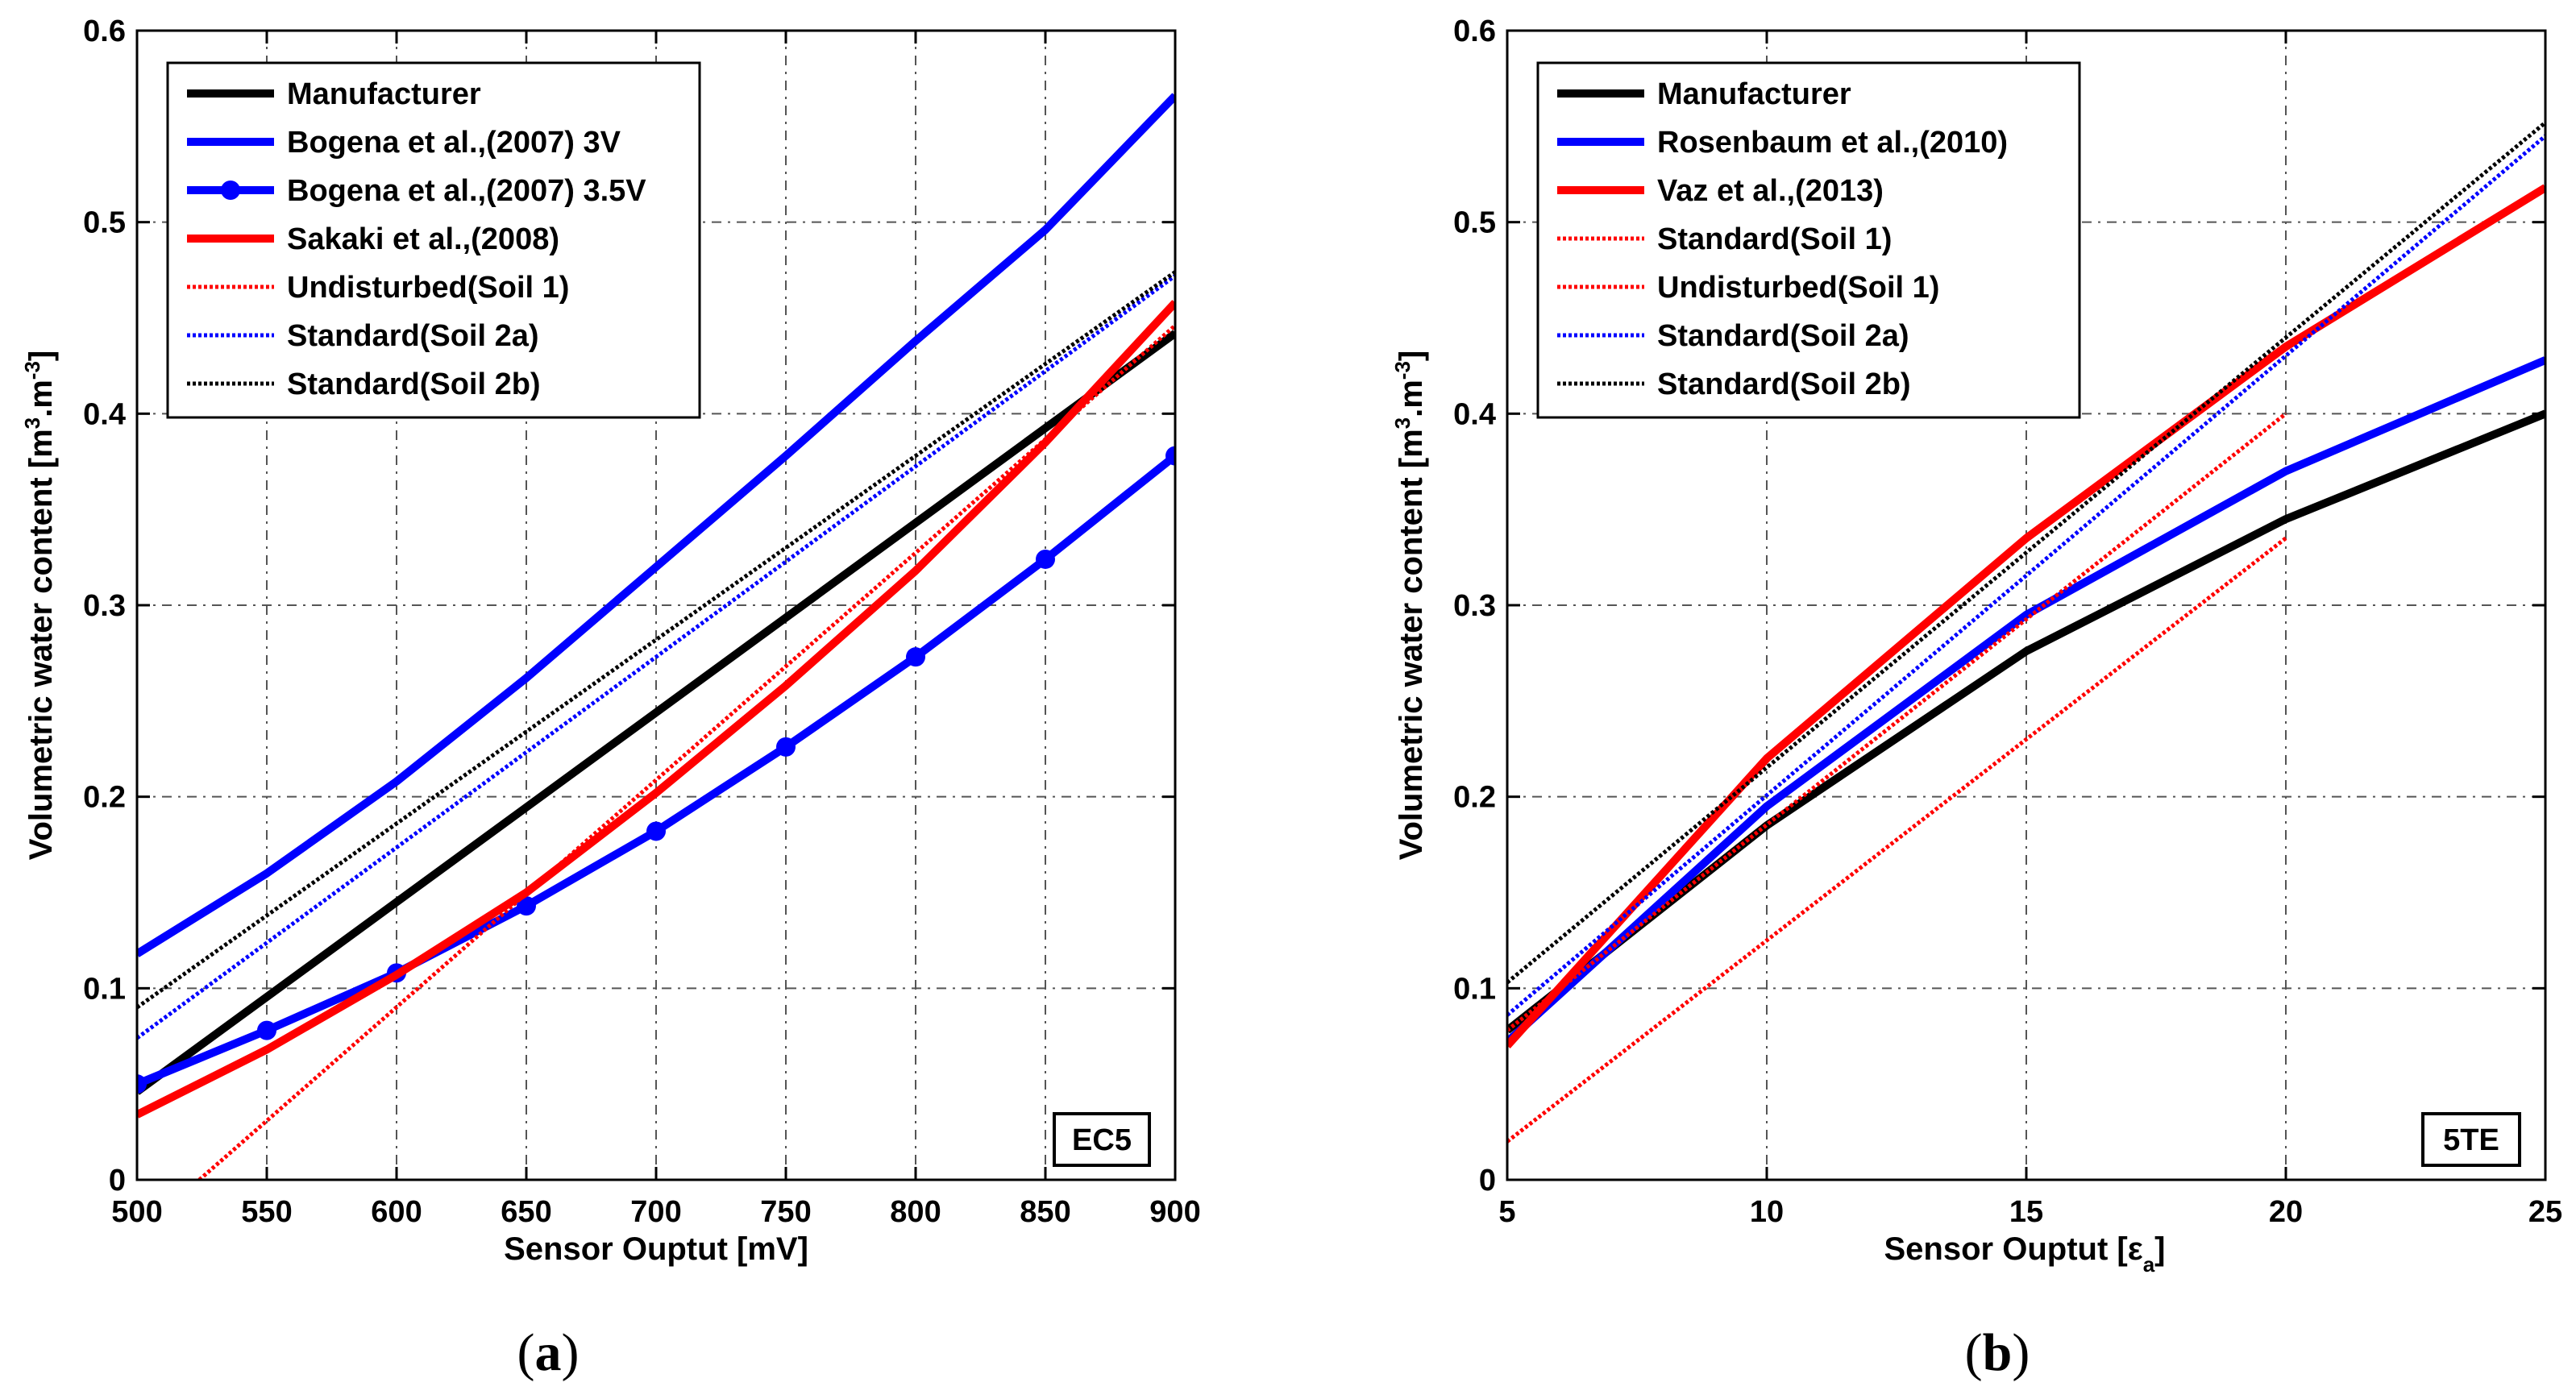 The width and height of the screenshot is (2576, 1399). I want to click on panel-label-b: (b), so click(1997, 1352).